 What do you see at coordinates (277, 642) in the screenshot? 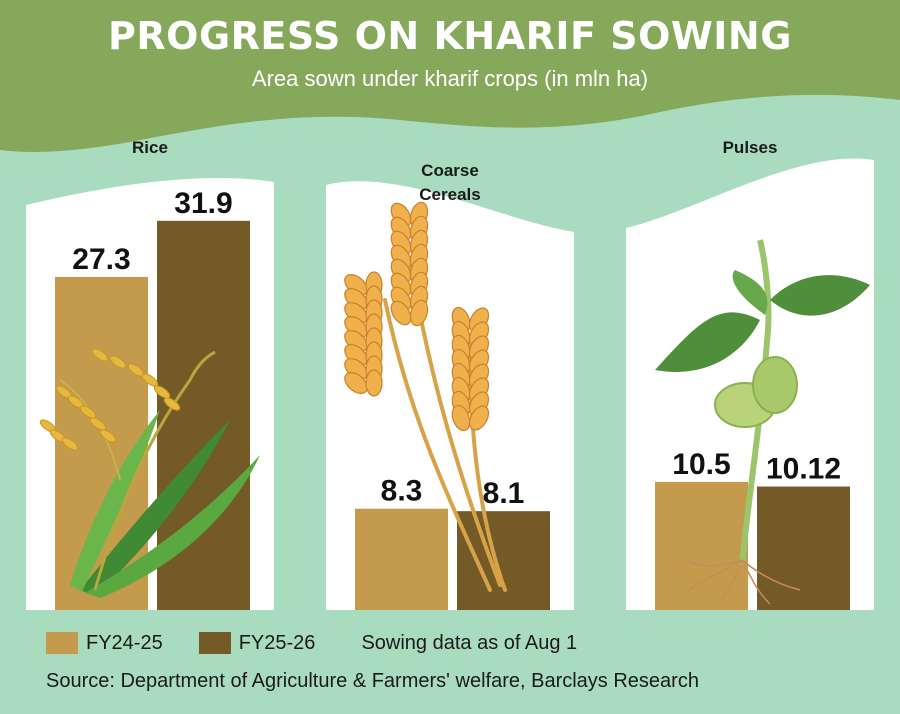
I see `legend-label-fy25-26: FY25-26` at bounding box center [277, 642].